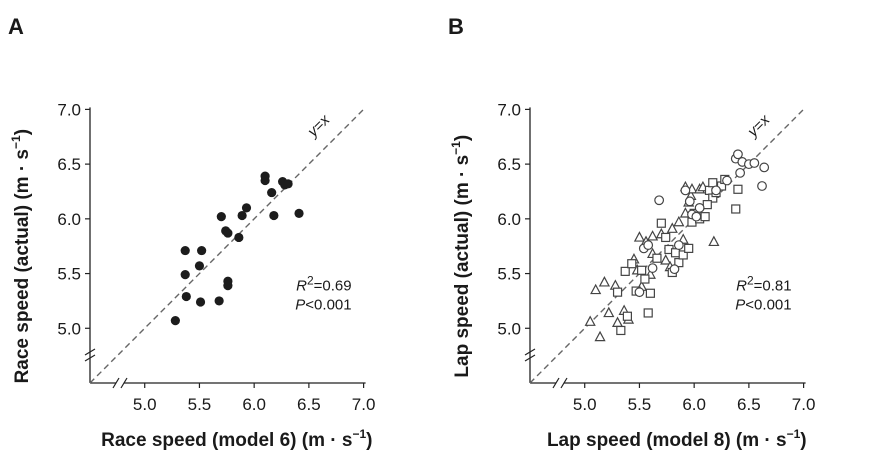 This screenshot has height=451, width=887. Describe the element at coordinates (226, 440) in the screenshot. I see `x-axis-title-text: Race speed (model 6) (m · s` at that location.